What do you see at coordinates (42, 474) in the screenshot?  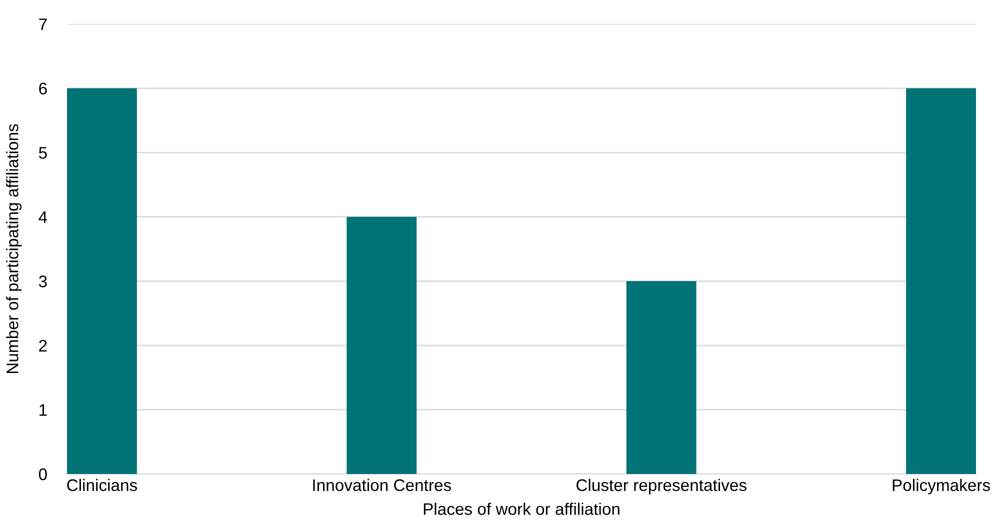 I see `y-tick-label: 0` at bounding box center [42, 474].